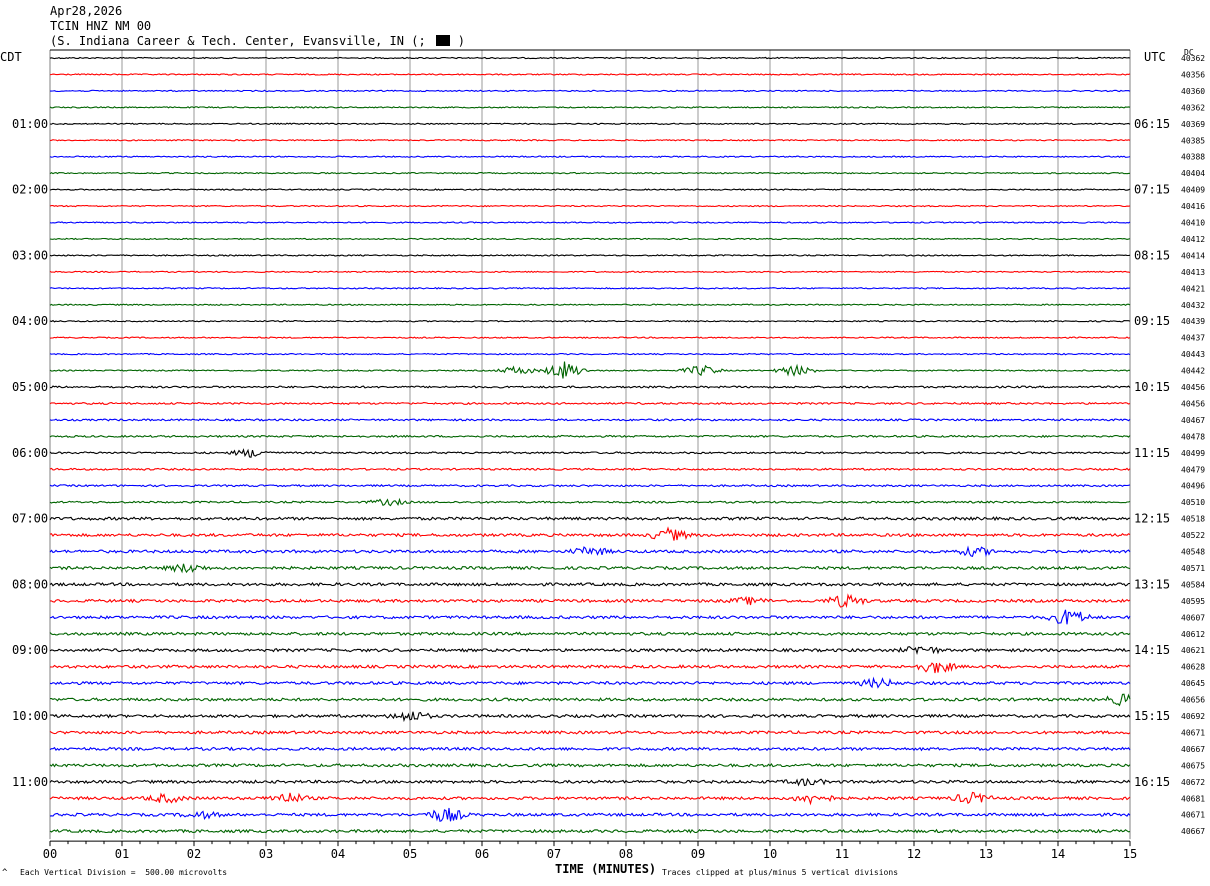 The image size is (1210, 886). Describe the element at coordinates (1152, 782) in the screenshot. I see `utc-hour-label: 16:15` at that location.